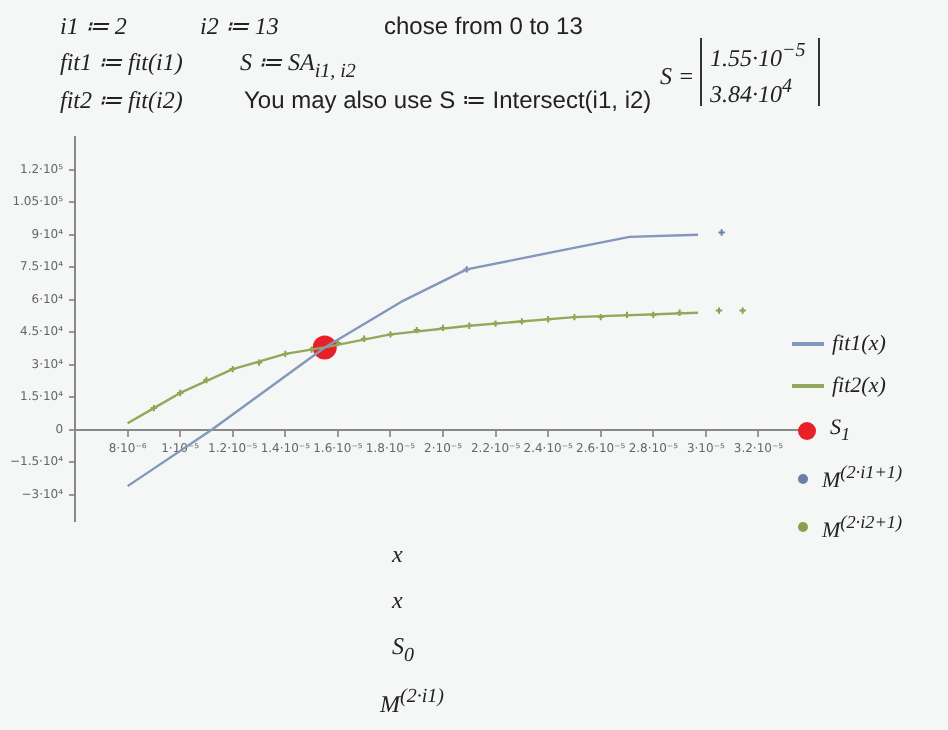  Describe the element at coordinates (448, 100) in the screenshot. I see `text: You may also use S ≔ Intersect(i1, i2)` at that location.